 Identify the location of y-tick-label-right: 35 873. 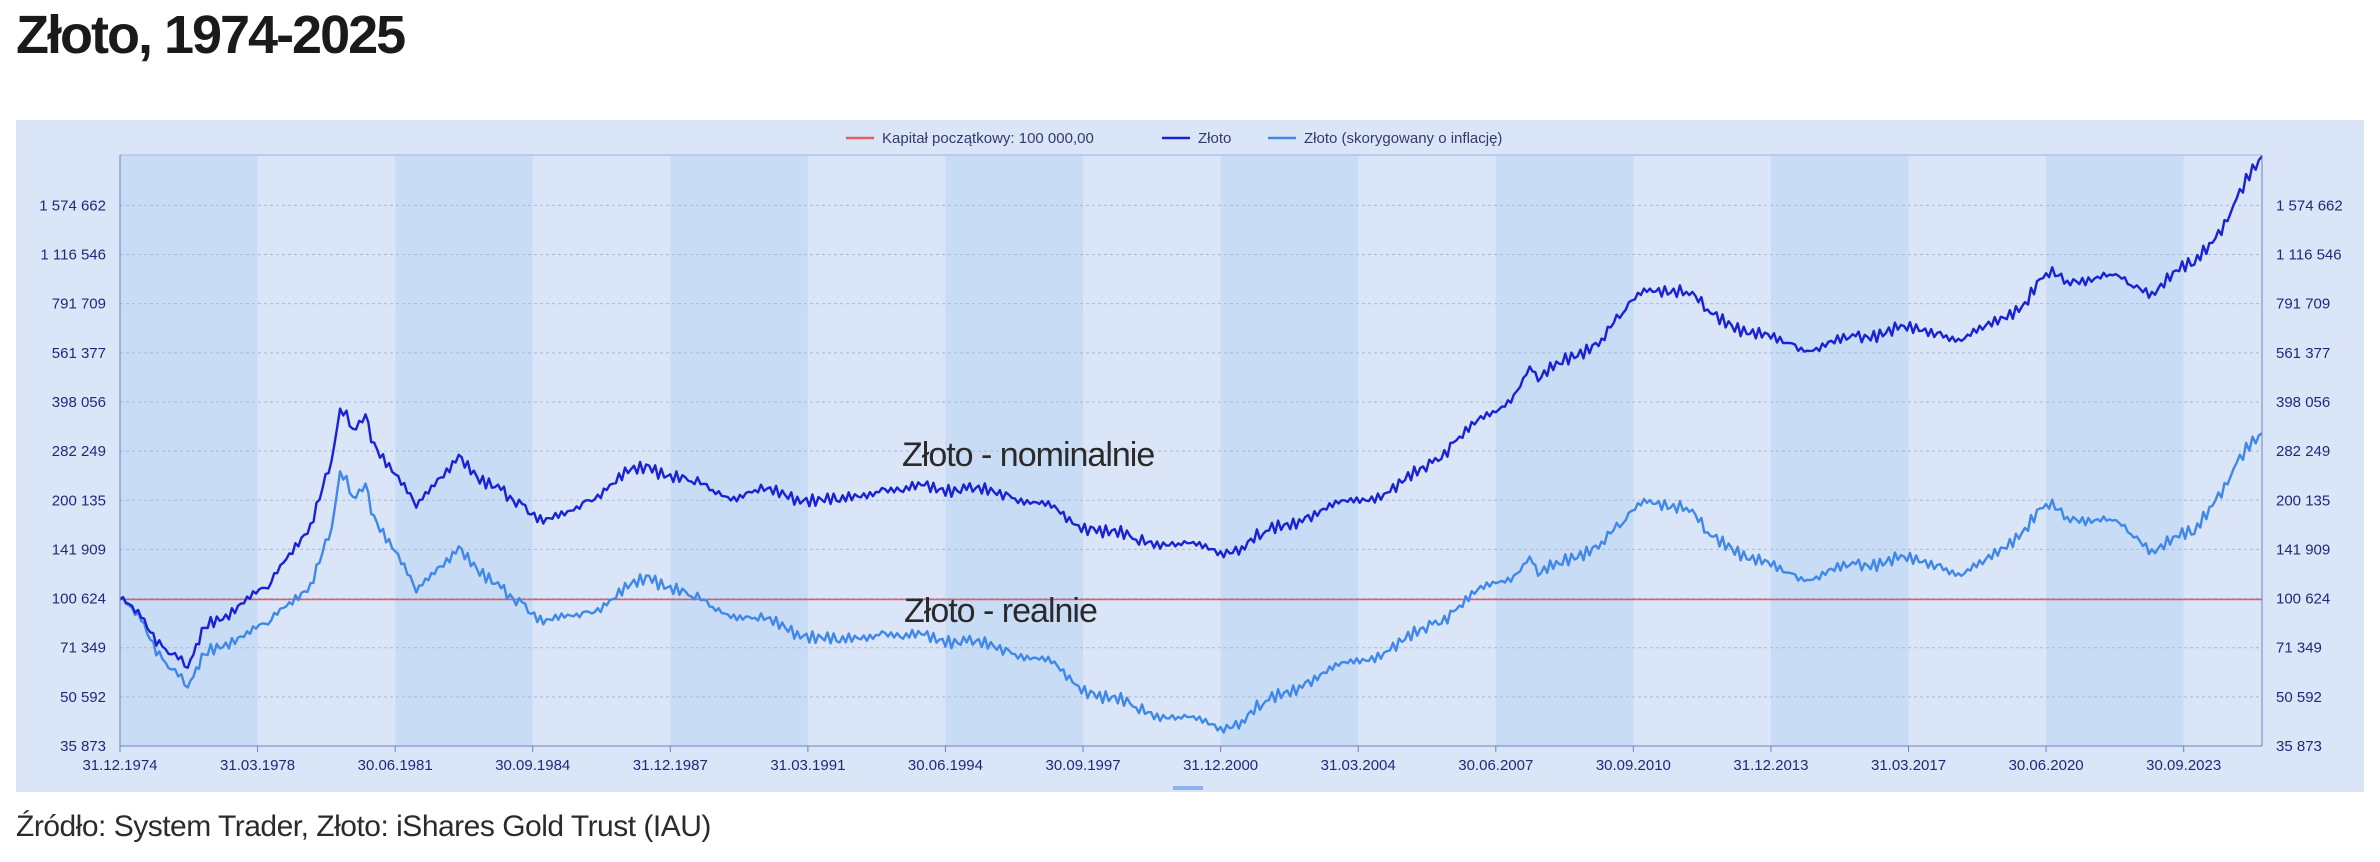
(2299, 746).